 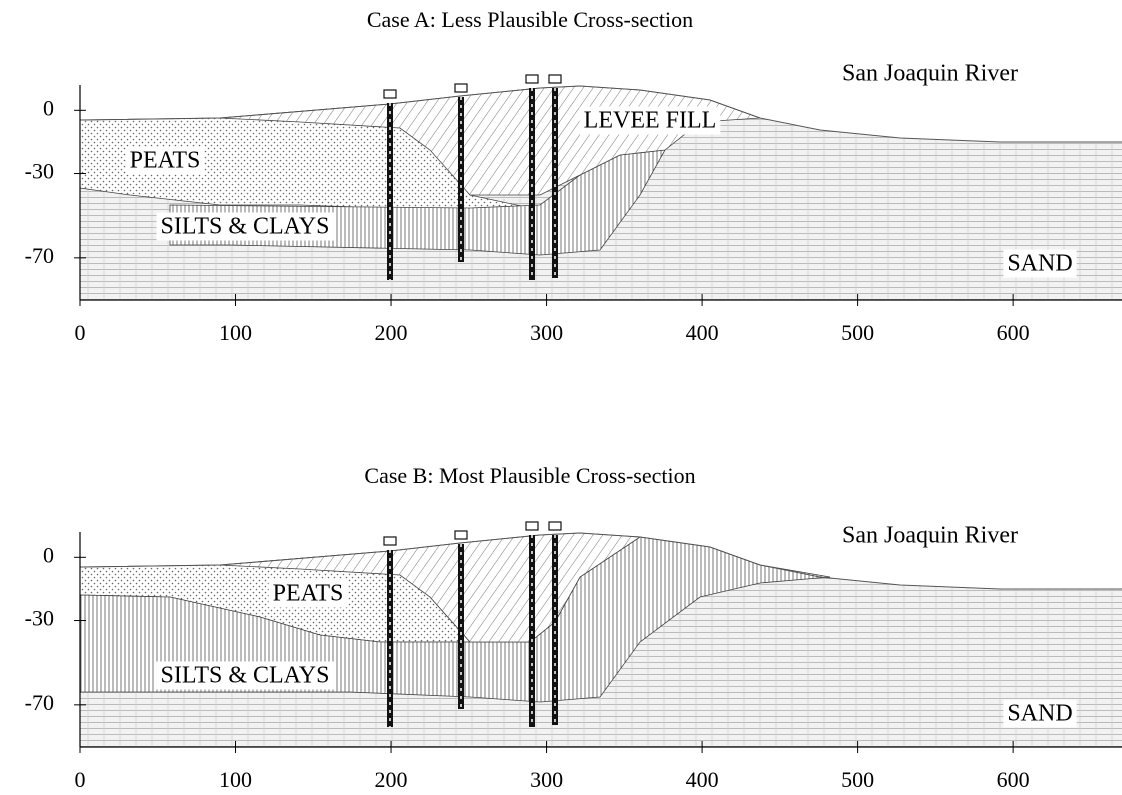 I want to click on layer-label: LEVEE FILL, so click(x=650, y=121).